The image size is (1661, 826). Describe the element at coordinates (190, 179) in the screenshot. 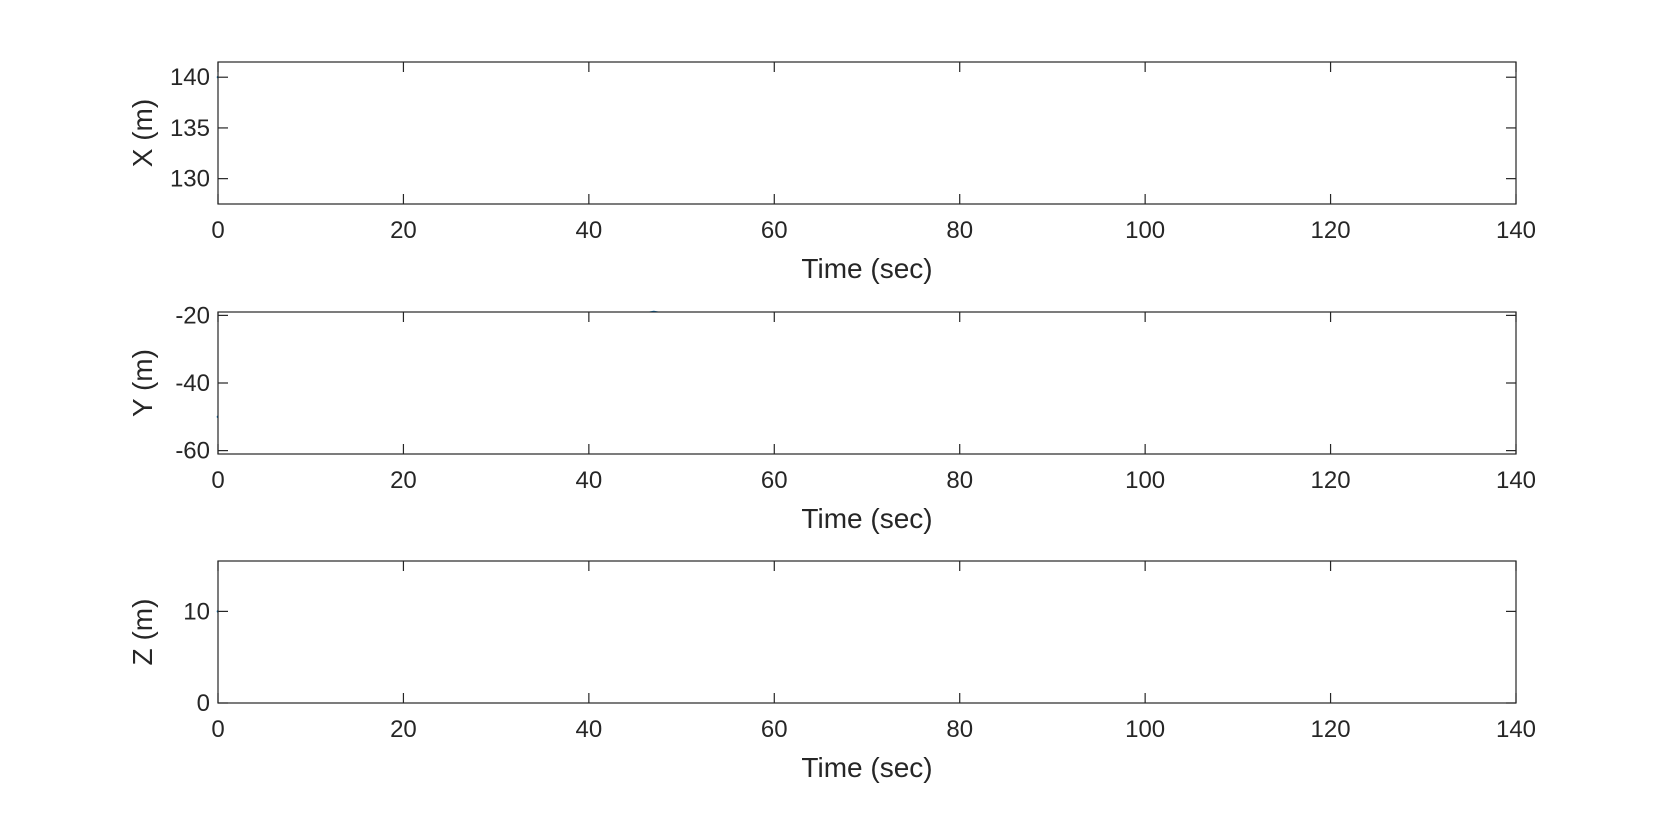

I see `y-tick-label: 130` at that location.